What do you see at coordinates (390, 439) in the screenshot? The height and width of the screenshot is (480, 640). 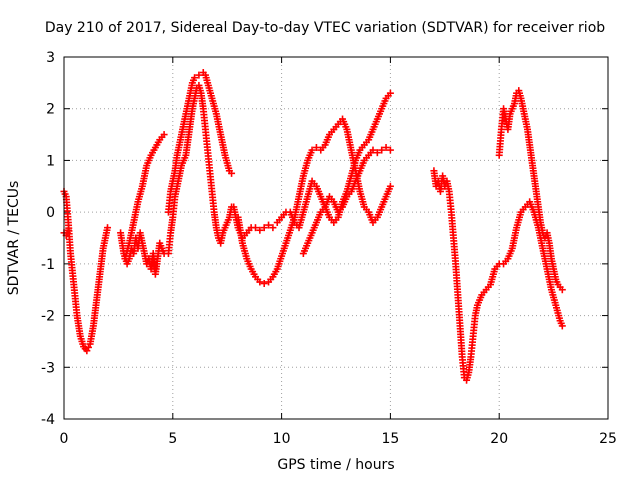 I see `x-tick-label: 15` at bounding box center [390, 439].